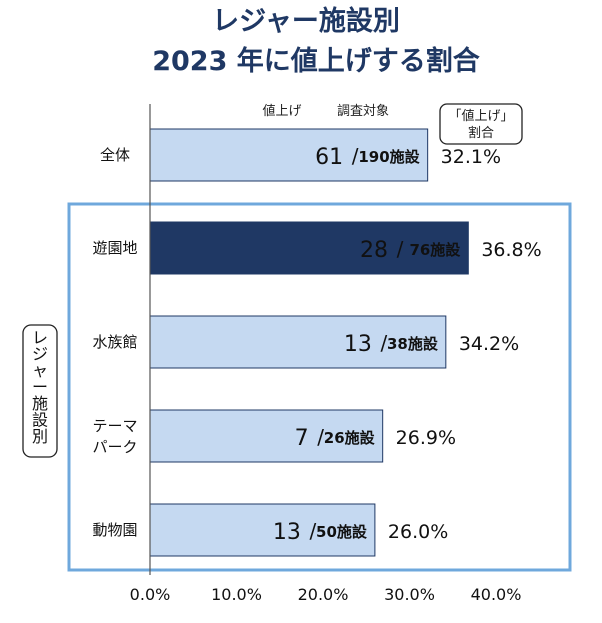 Image resolution: width=602 pixels, height=623 pixels. What do you see at coordinates (409, 594) in the screenshot?
I see `x-tick-label: 30.0%` at bounding box center [409, 594].